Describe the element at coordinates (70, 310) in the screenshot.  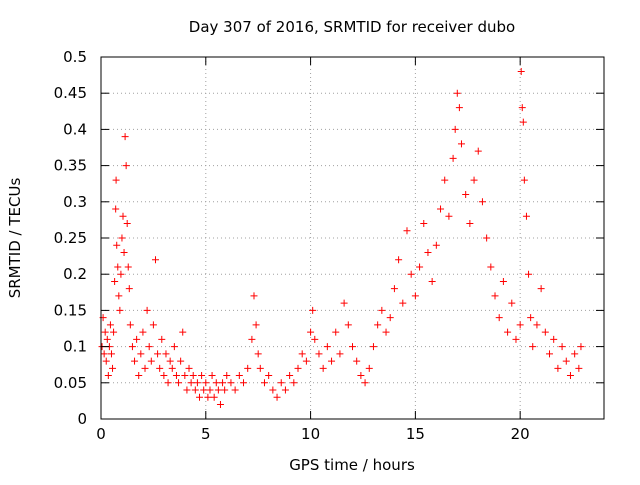
I see `y-tick-label: 0.15` at that location.